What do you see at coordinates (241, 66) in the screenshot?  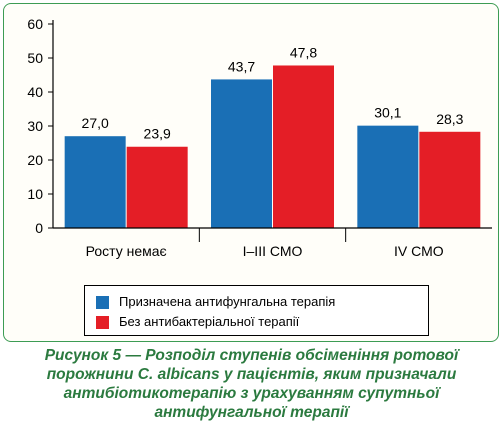 I see `data-label: 43,7` at bounding box center [241, 66].